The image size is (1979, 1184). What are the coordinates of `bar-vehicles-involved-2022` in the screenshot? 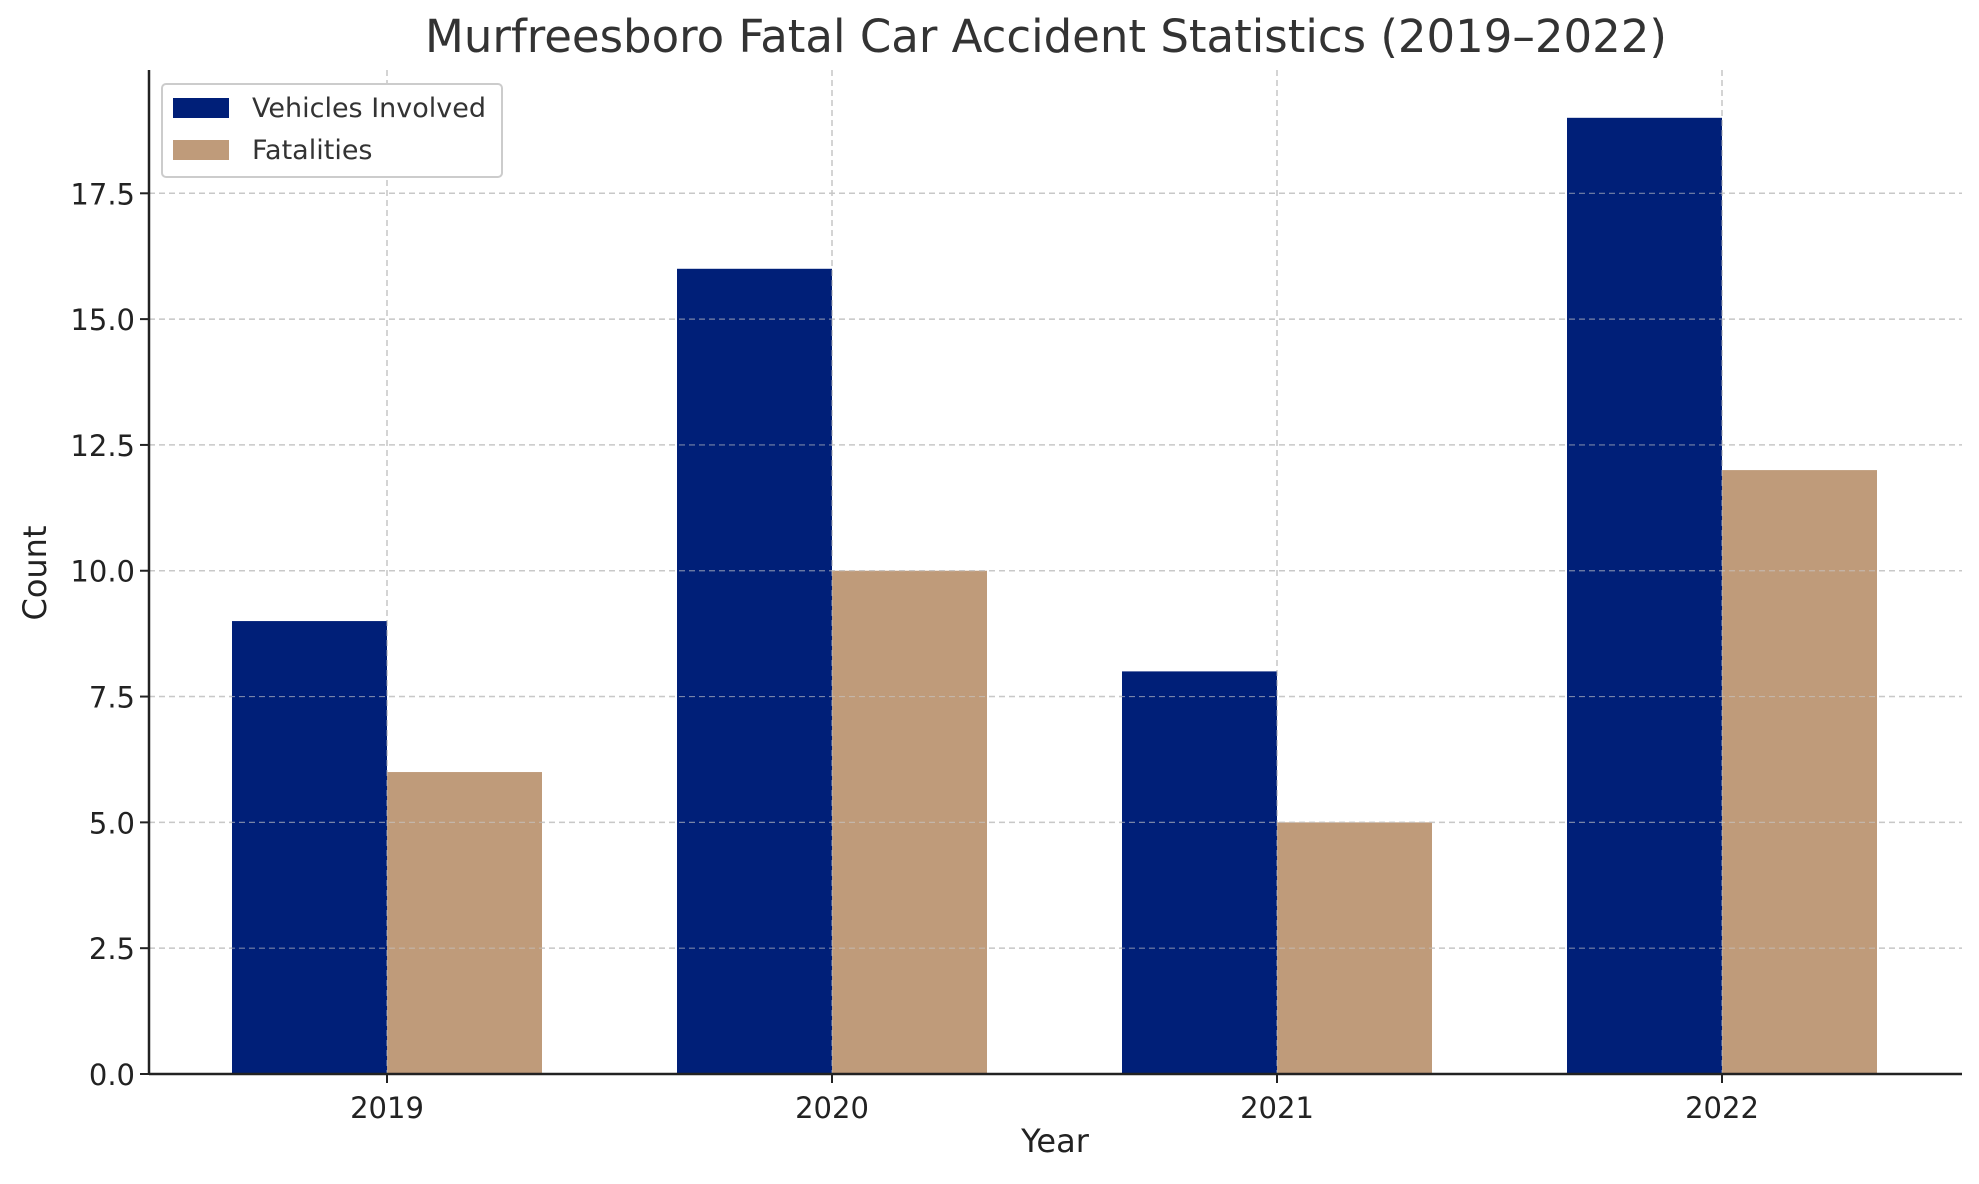 It's located at (1644, 596).